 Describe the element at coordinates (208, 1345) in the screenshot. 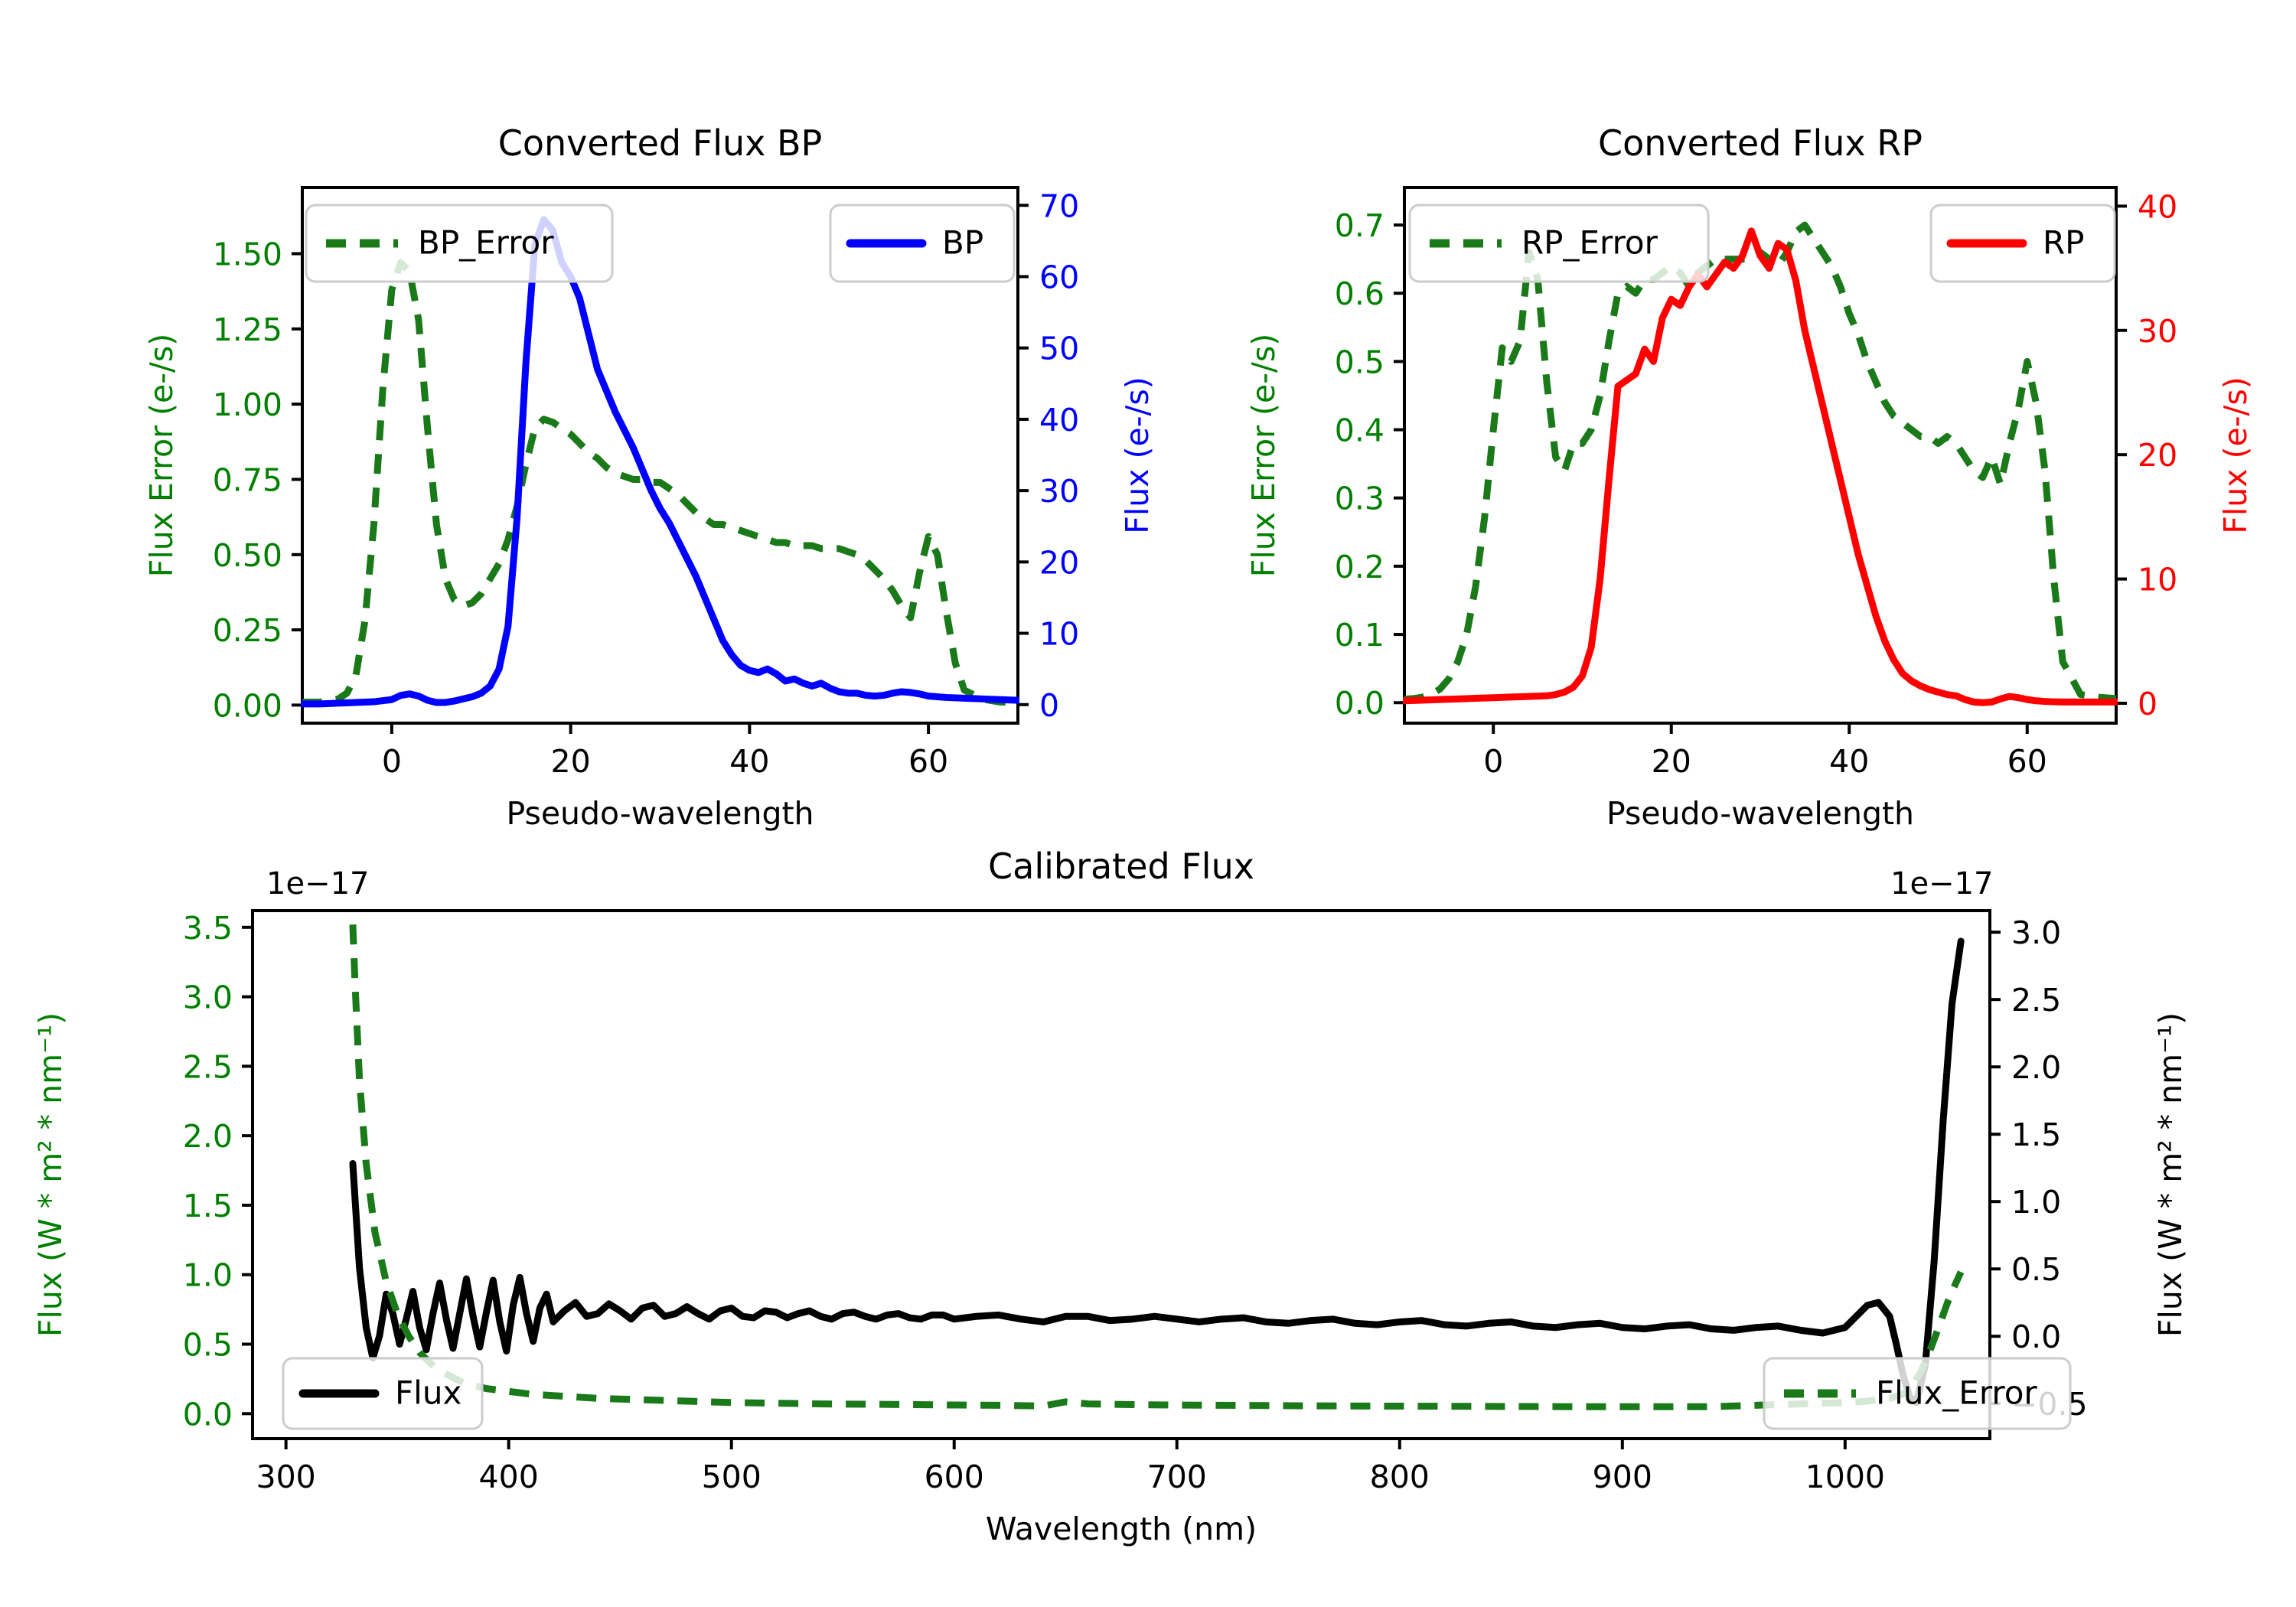

I see `y-tick-label-left-calibrated-1: 0.5` at that location.